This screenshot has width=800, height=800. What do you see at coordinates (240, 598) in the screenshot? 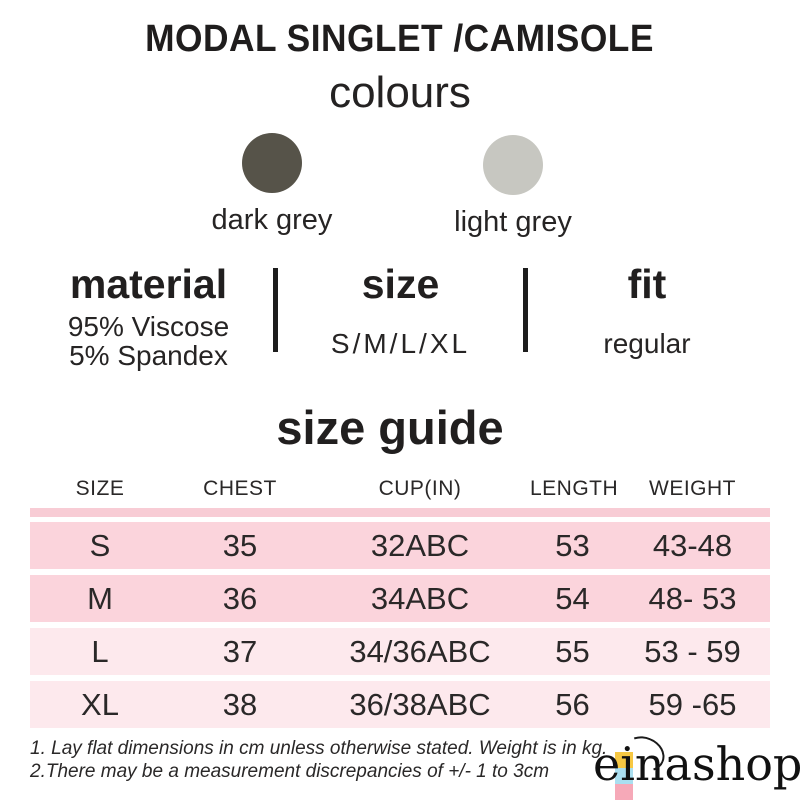
I see `cell-chest: 36` at bounding box center [240, 598].